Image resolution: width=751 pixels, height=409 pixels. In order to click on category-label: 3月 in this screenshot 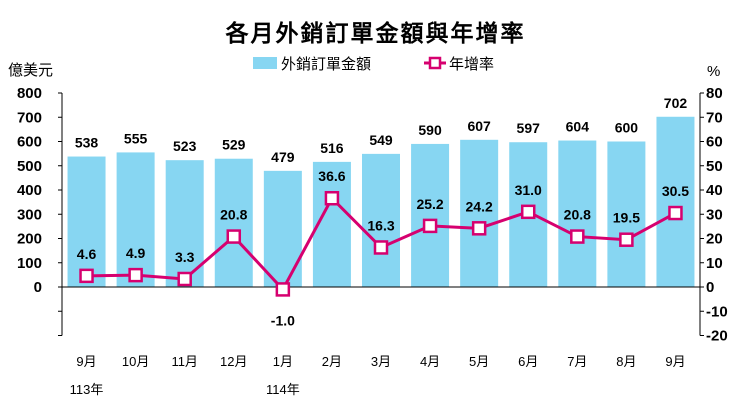, I will do `click(381, 361)`.